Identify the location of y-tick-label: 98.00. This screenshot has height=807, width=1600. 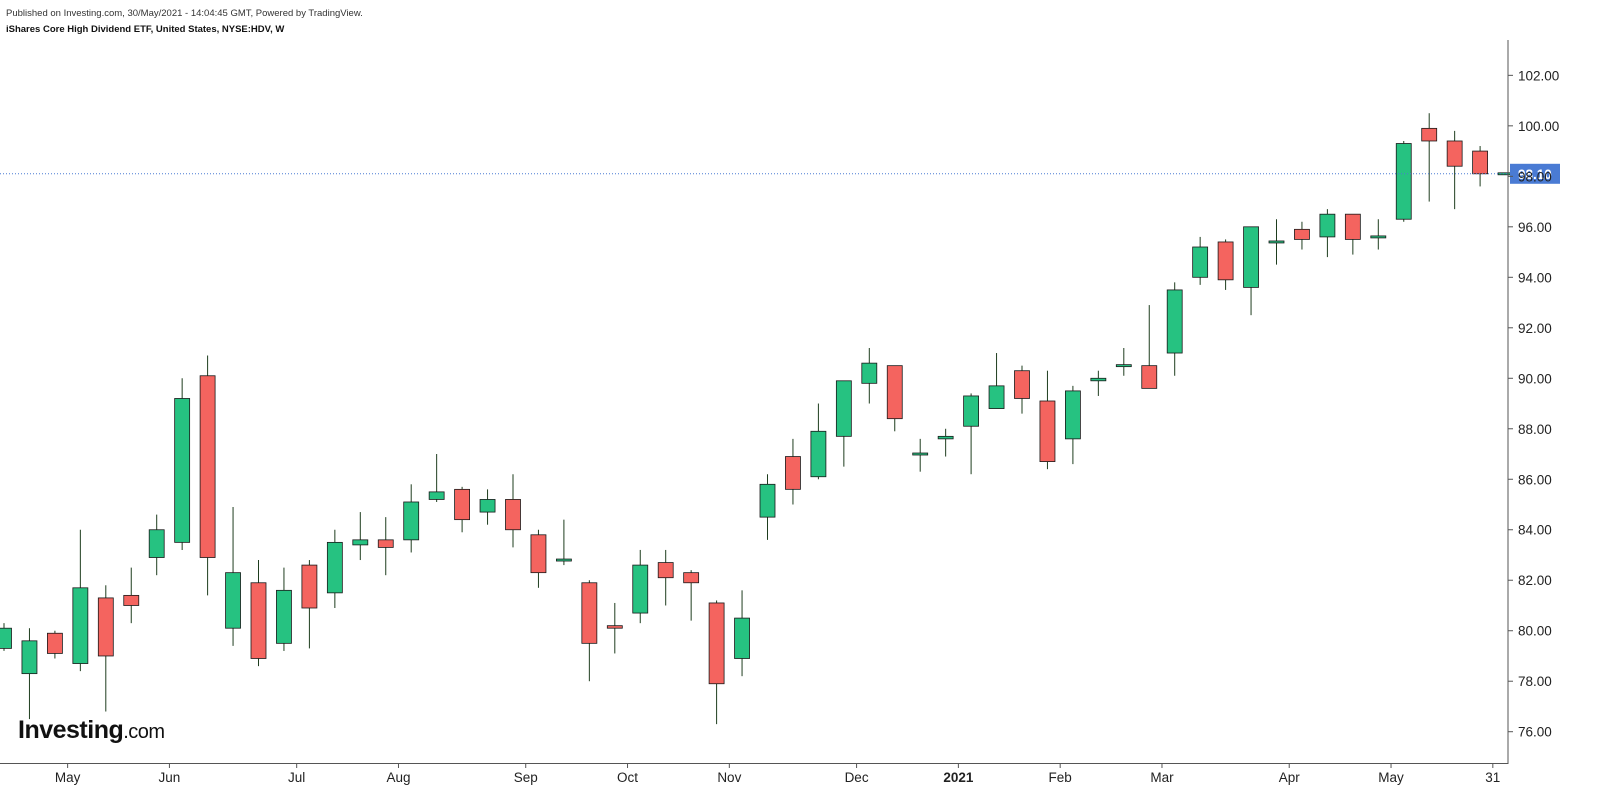
(1535, 176).